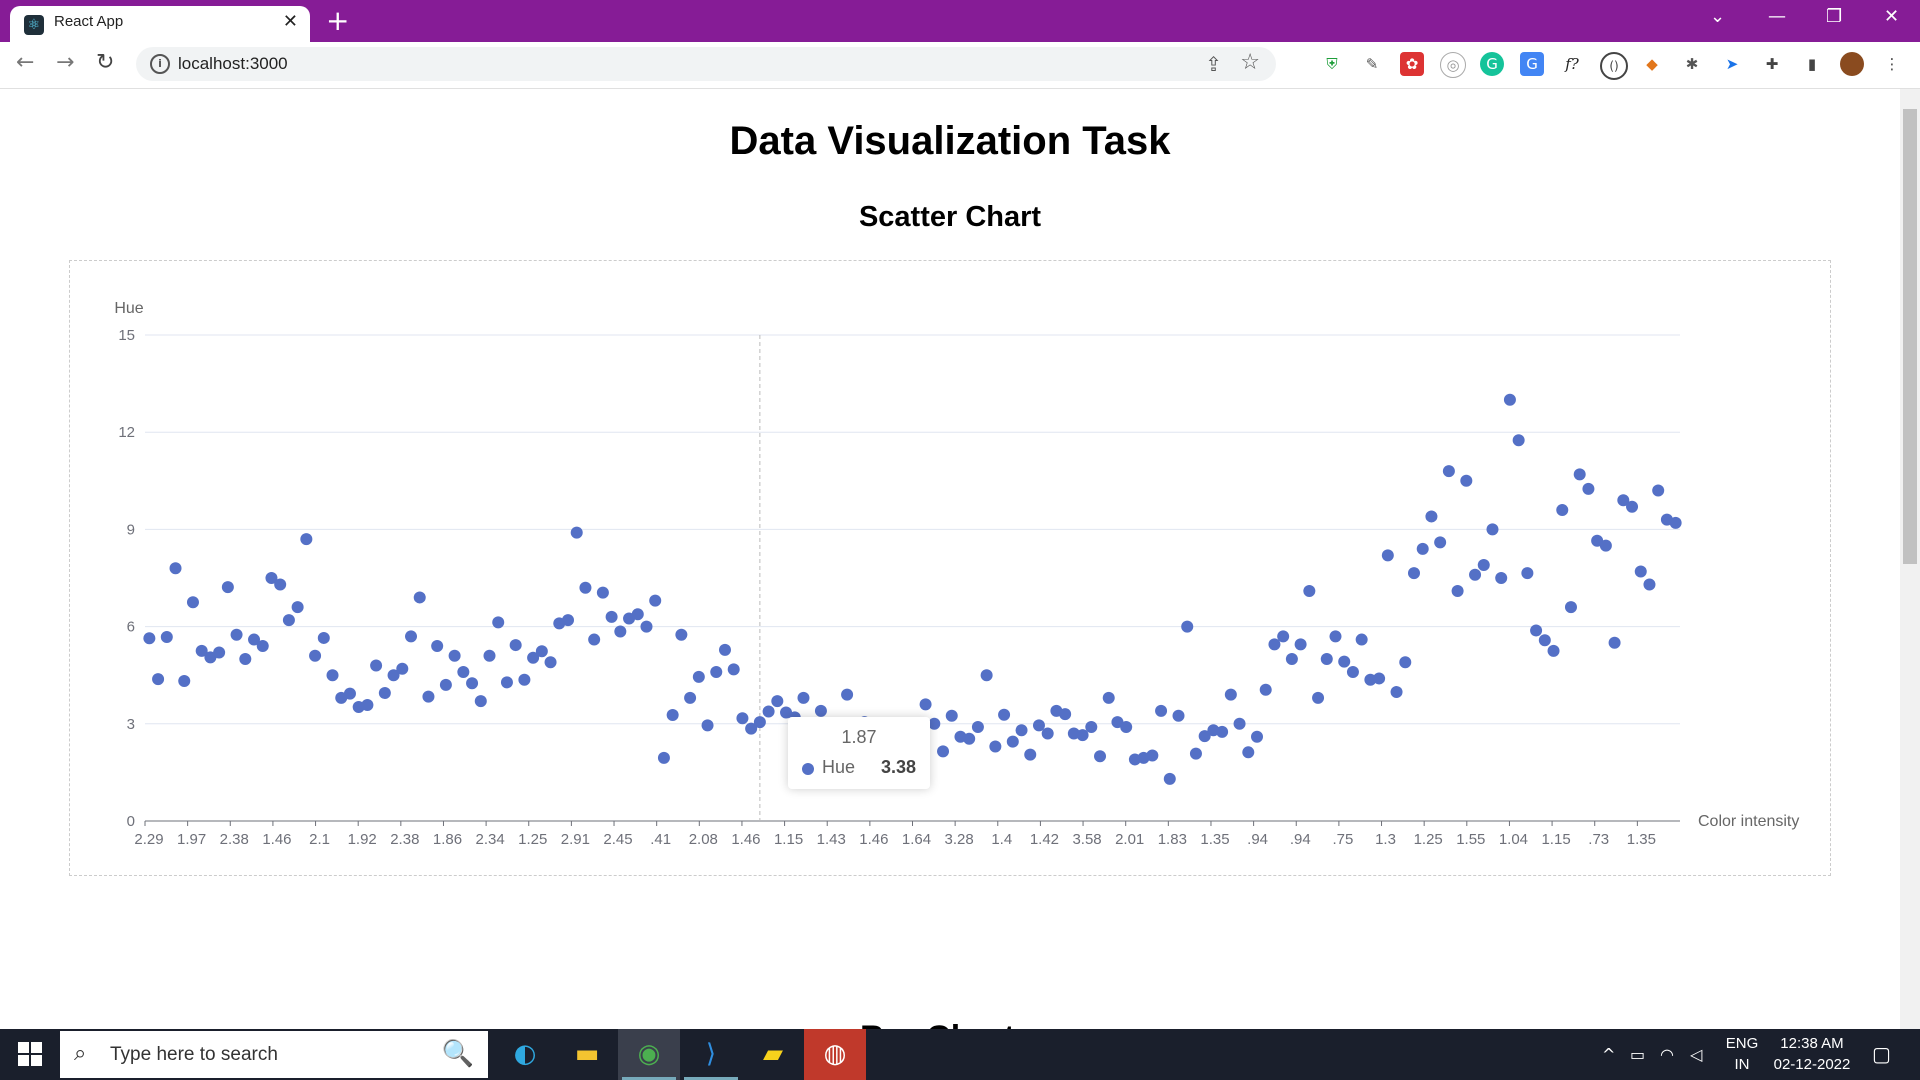 The height and width of the screenshot is (1080, 1920). I want to click on restore-button: ❐, so click(1834, 16).